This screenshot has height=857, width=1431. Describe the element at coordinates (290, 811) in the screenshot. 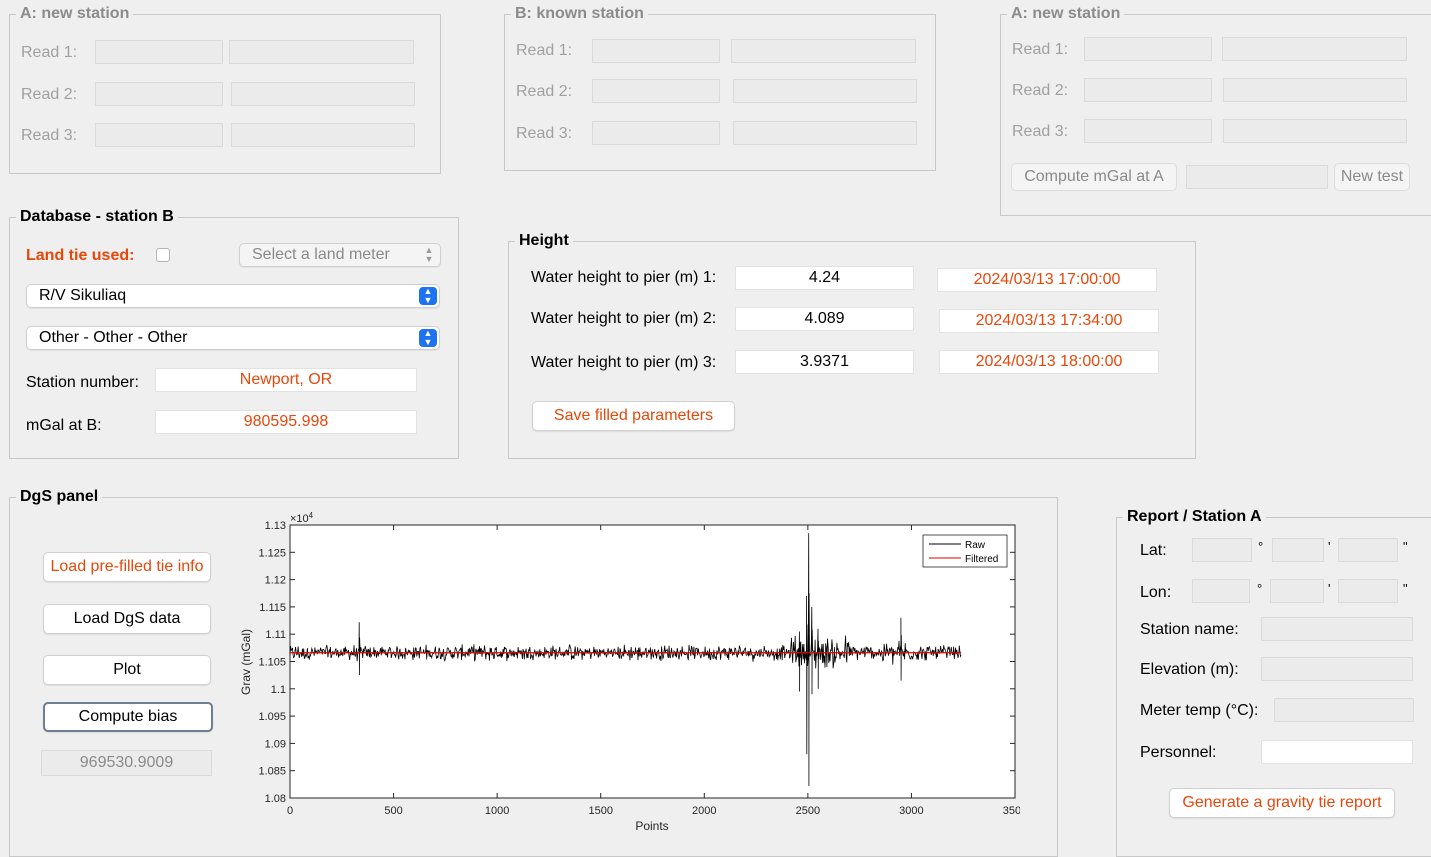

I see `x-tick-label: 0` at that location.